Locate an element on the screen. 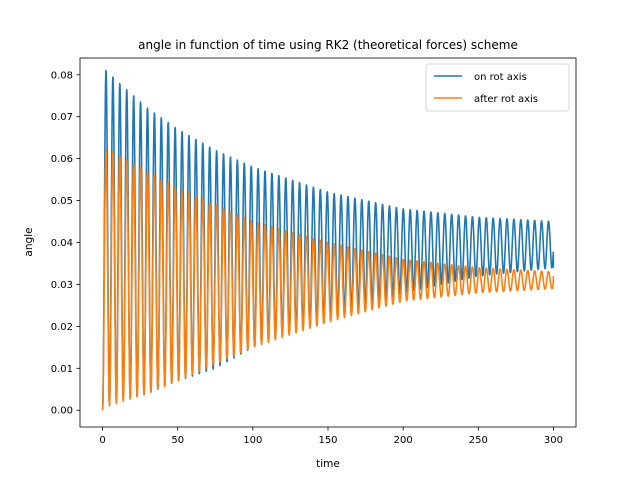 The height and width of the screenshot is (480, 640). x-tick-label: 50 is located at coordinates (177, 440).